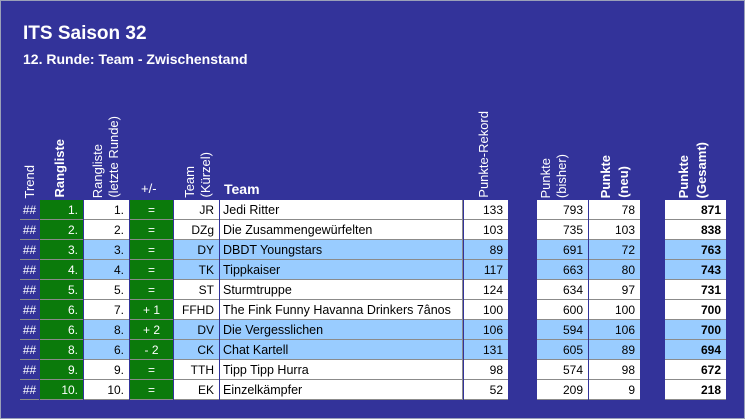 This screenshot has width=745, height=419. What do you see at coordinates (562, 370) in the screenshot?
I see `cell-bisher: 574` at bounding box center [562, 370].